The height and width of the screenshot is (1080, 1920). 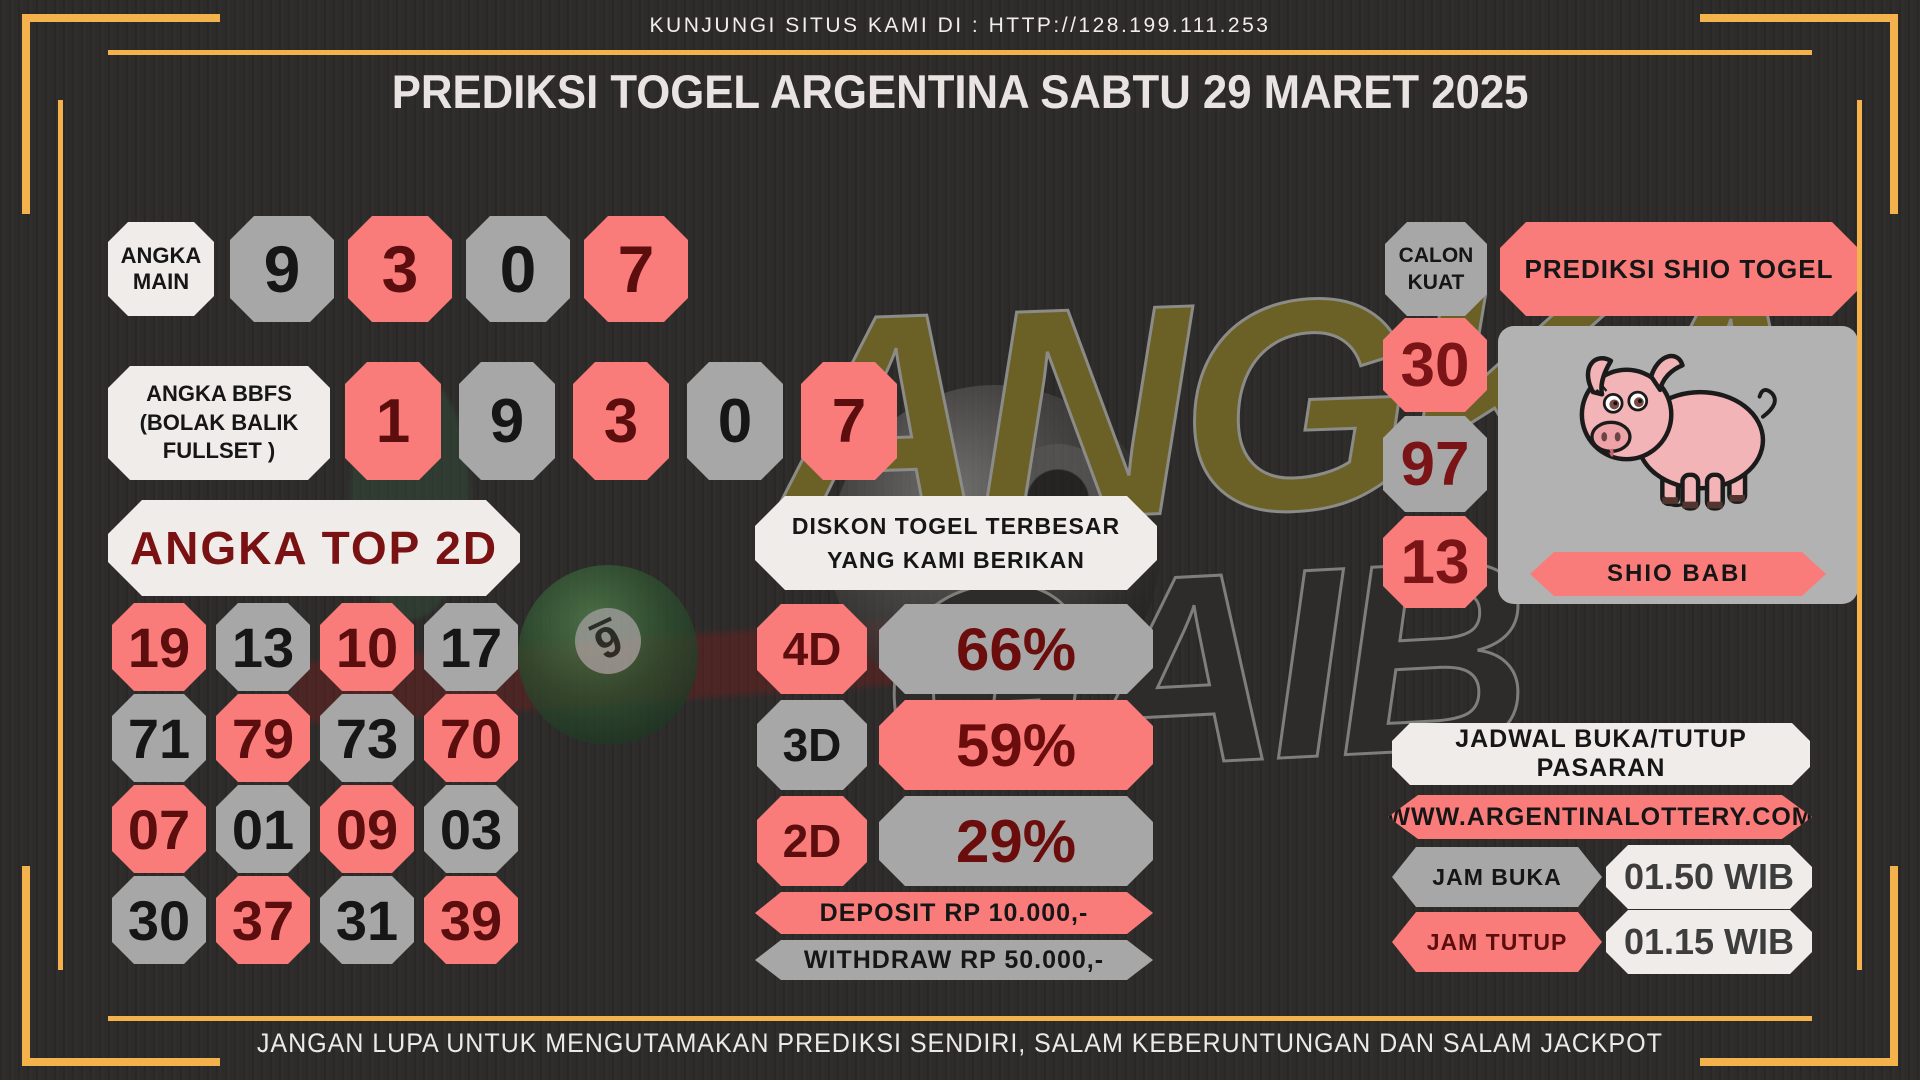 I want to click on withdraw-banner: WITHDRAW RP 50.000,-, so click(x=954, y=960).